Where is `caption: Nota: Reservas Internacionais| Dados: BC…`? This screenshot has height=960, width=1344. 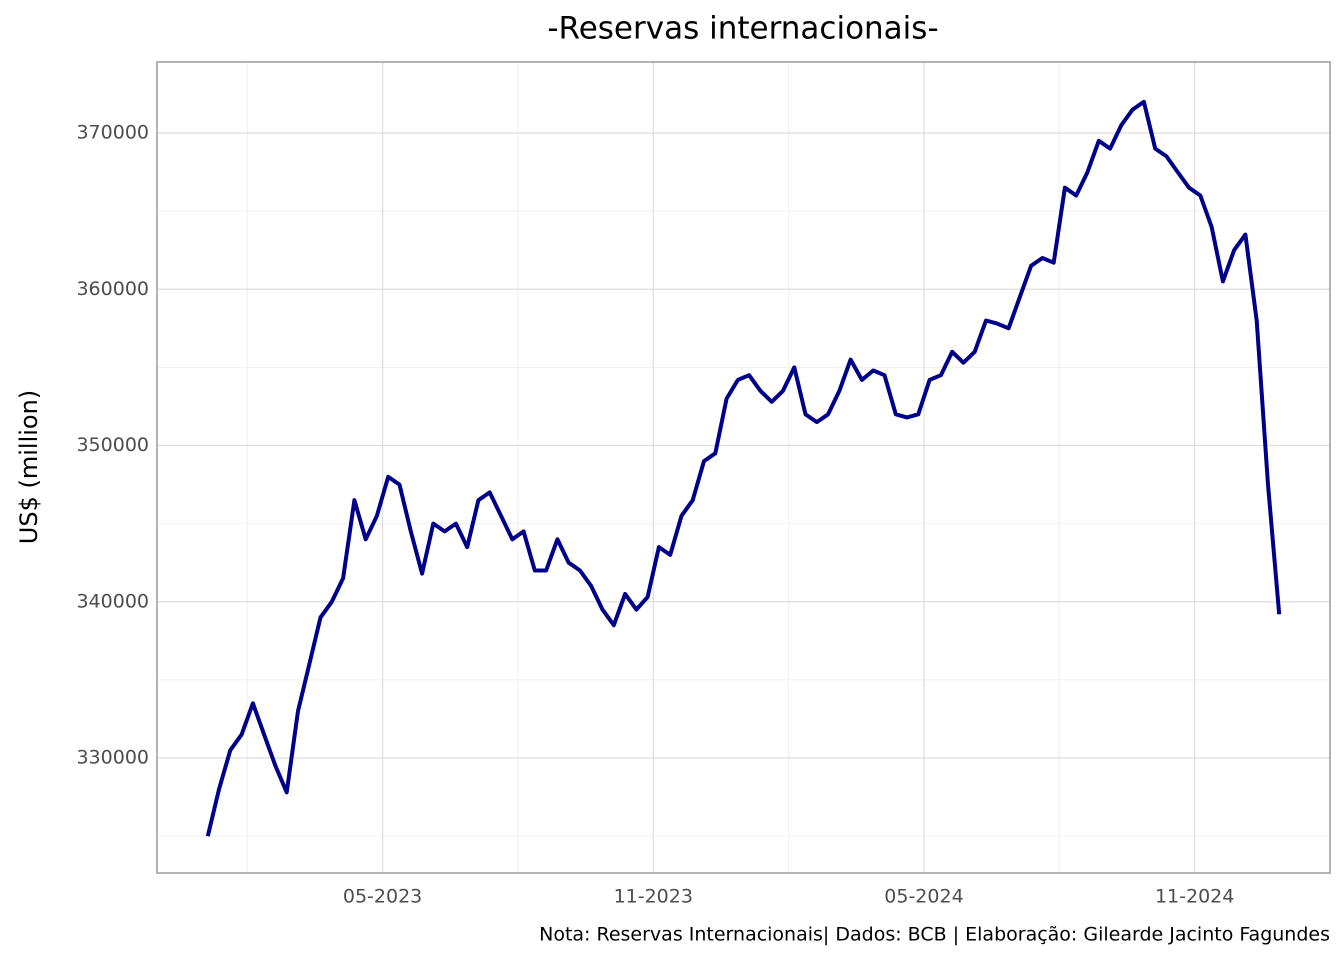
caption: Nota: Reservas Internacionais| Dados: BC… is located at coordinates (934, 935).